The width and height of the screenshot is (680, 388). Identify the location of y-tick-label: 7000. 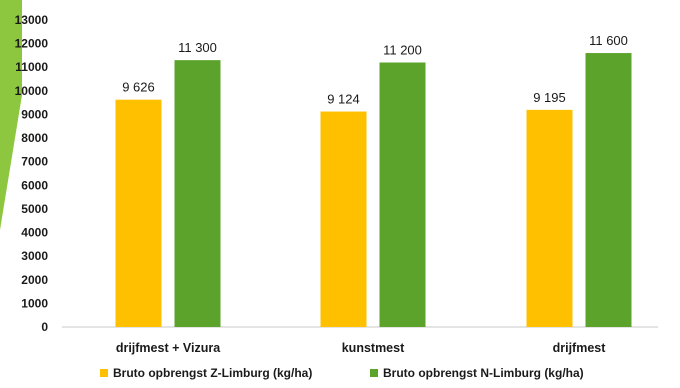
(34, 162).